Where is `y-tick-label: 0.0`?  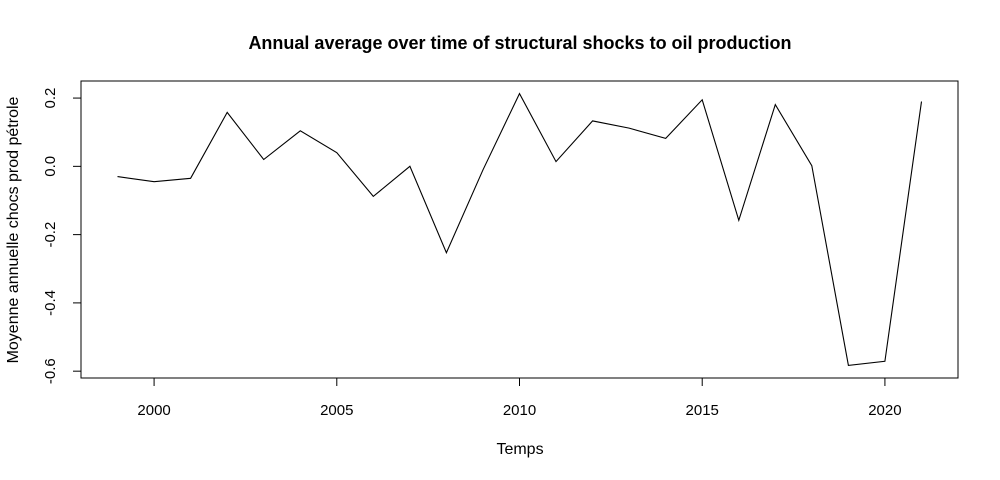
y-tick-label: 0.0 is located at coordinates (50, 166).